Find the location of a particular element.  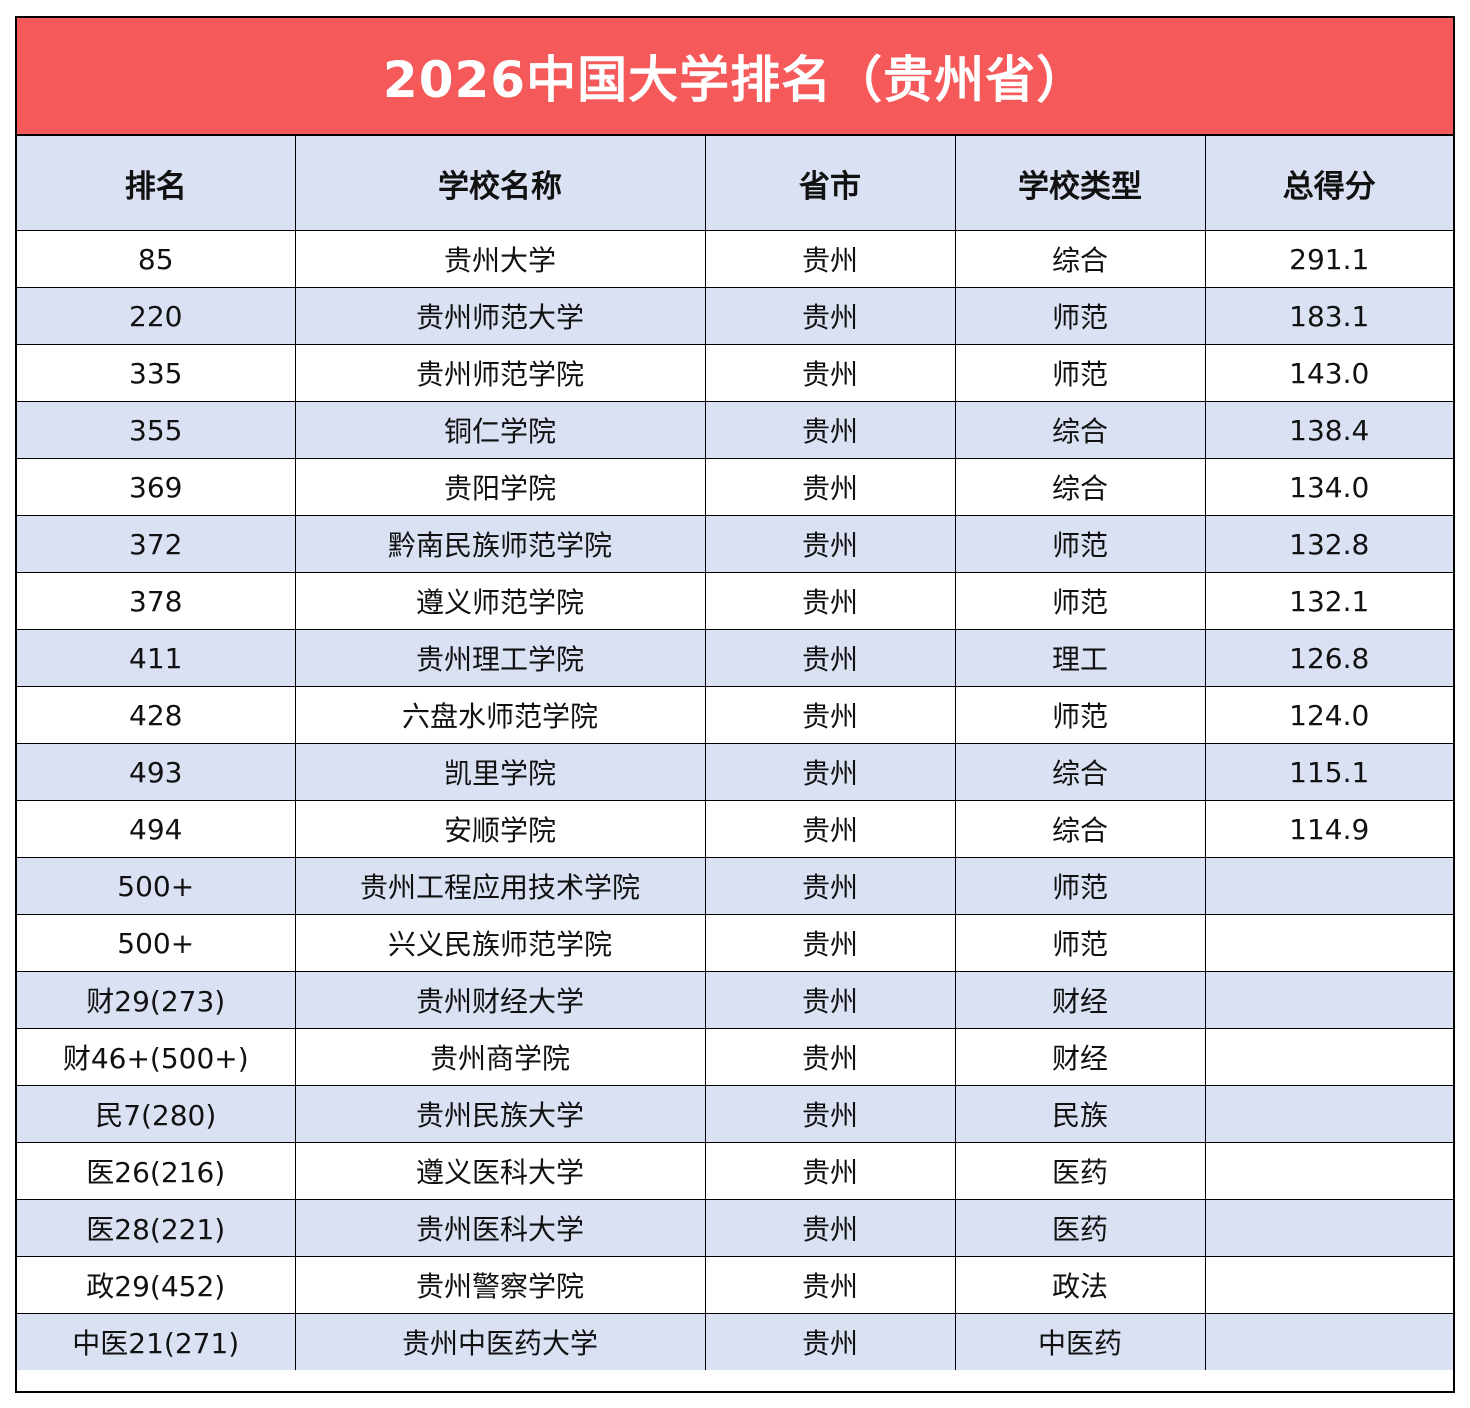

school-name-cell: 遵义师范学院 is located at coordinates (500, 601).